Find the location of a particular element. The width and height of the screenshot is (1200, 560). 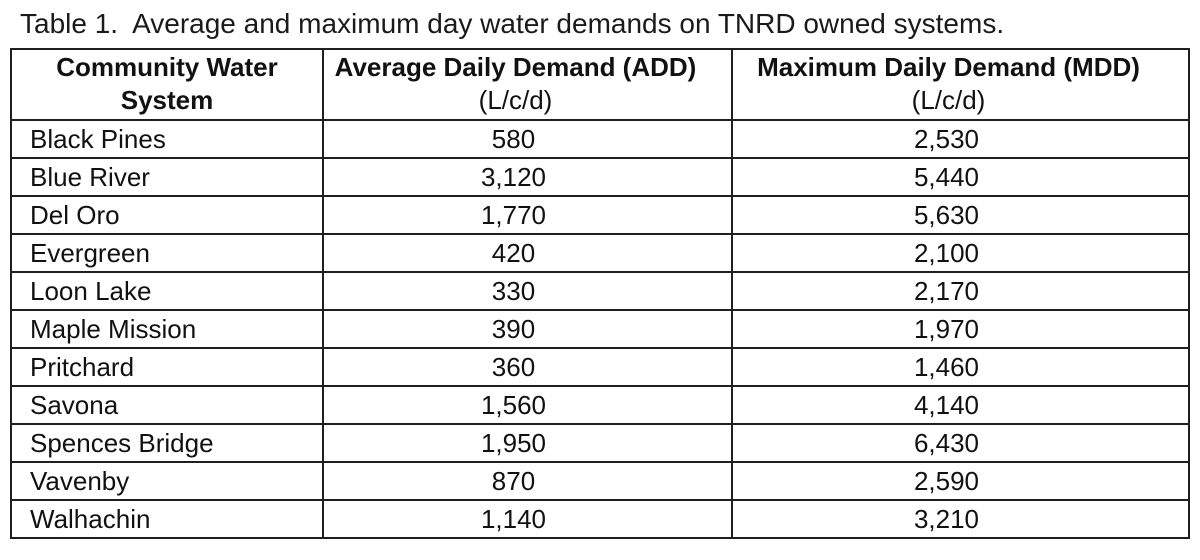

table-row: Blue River 3,120 5,440 is located at coordinates (600, 177).